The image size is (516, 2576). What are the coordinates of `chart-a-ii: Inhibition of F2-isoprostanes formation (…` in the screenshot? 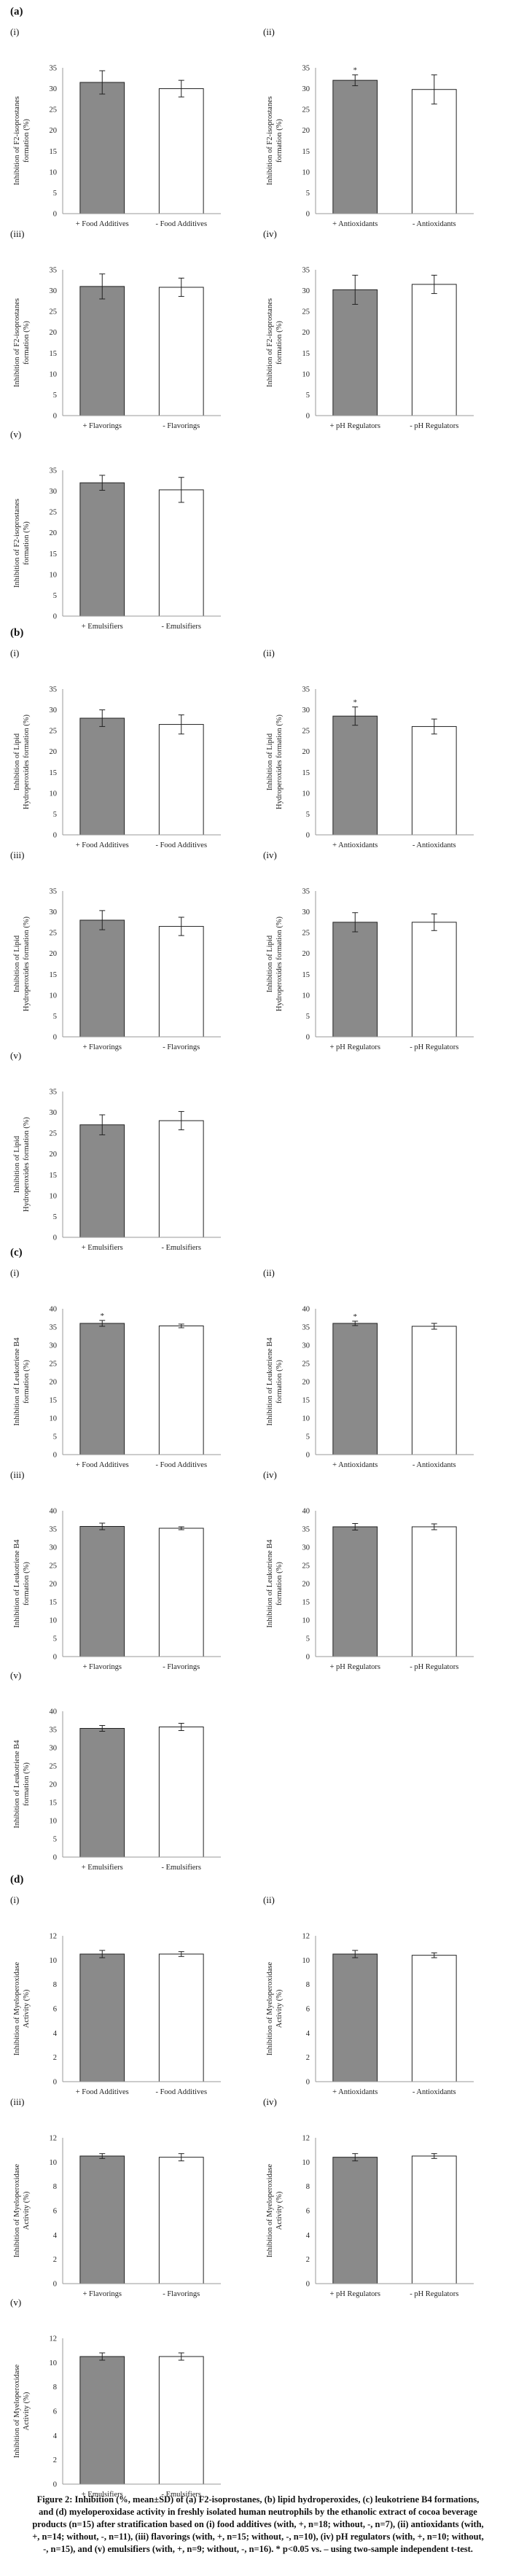 It's located at (368, 150).